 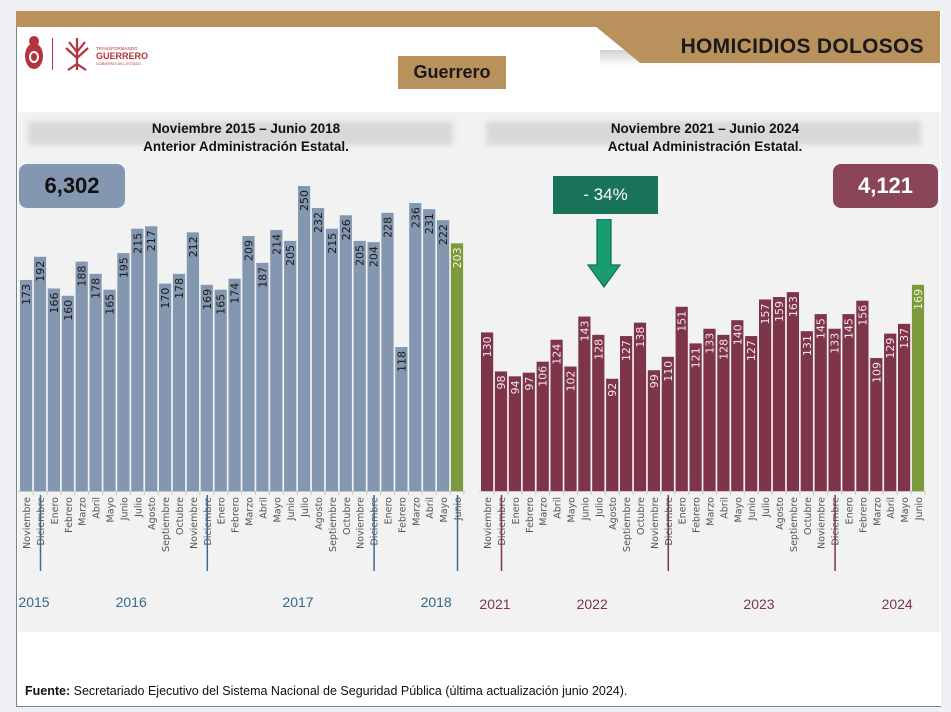 What do you see at coordinates (415, 217) in the screenshot?
I see `left-value-label: 236` at bounding box center [415, 217].